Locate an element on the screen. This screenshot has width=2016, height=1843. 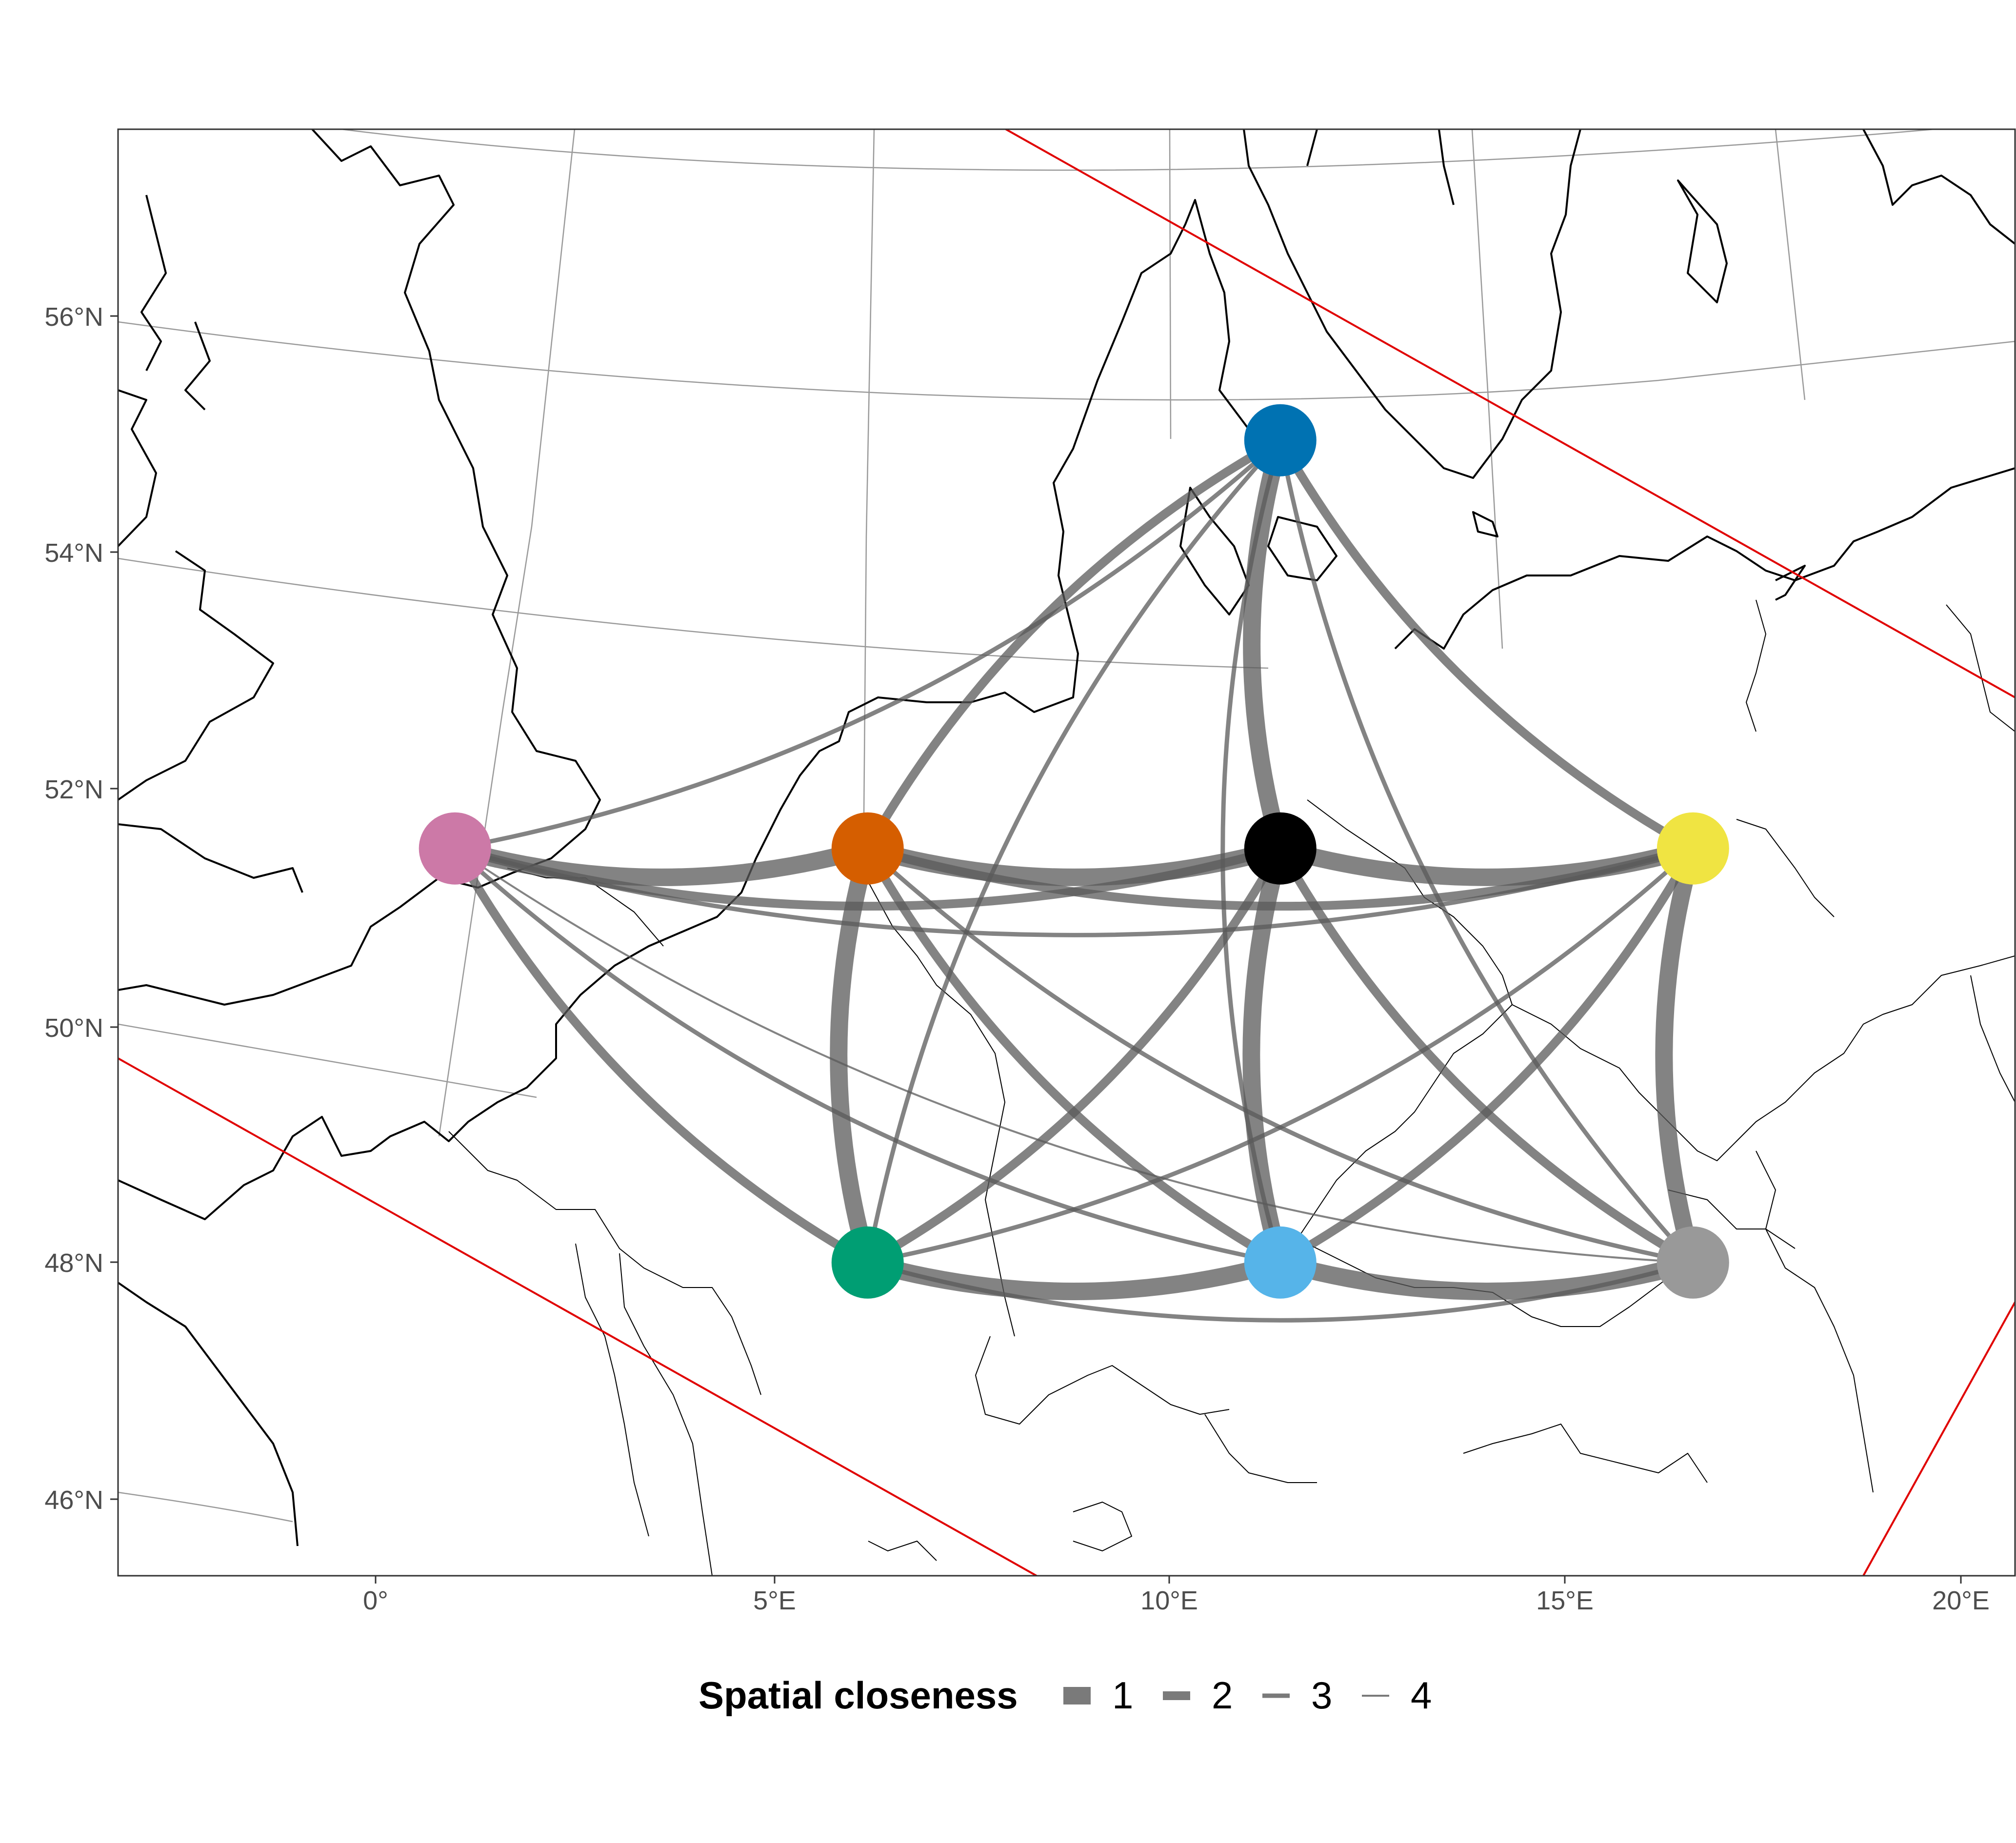
edge-green-black is located at coordinates (1074, 1055).